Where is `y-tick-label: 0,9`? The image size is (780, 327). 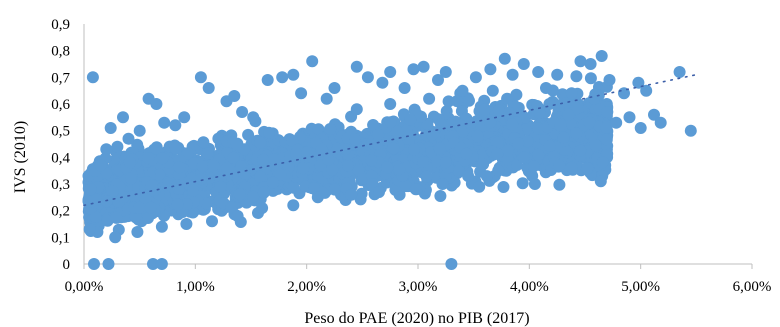 y-tick-label: 0,9 is located at coordinates (60, 25).